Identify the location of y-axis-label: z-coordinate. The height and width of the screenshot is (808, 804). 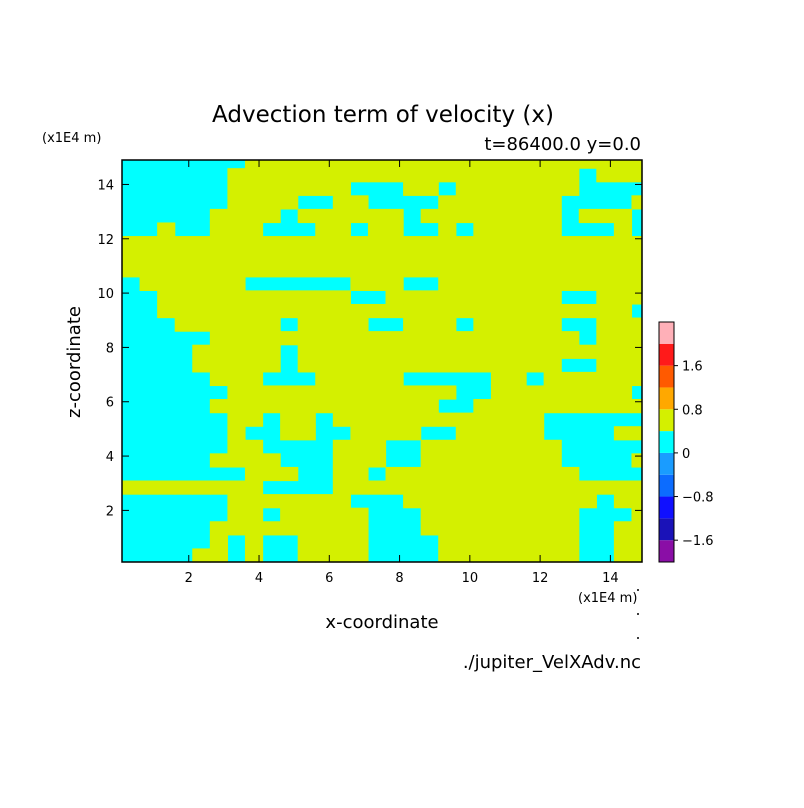
(74, 362).